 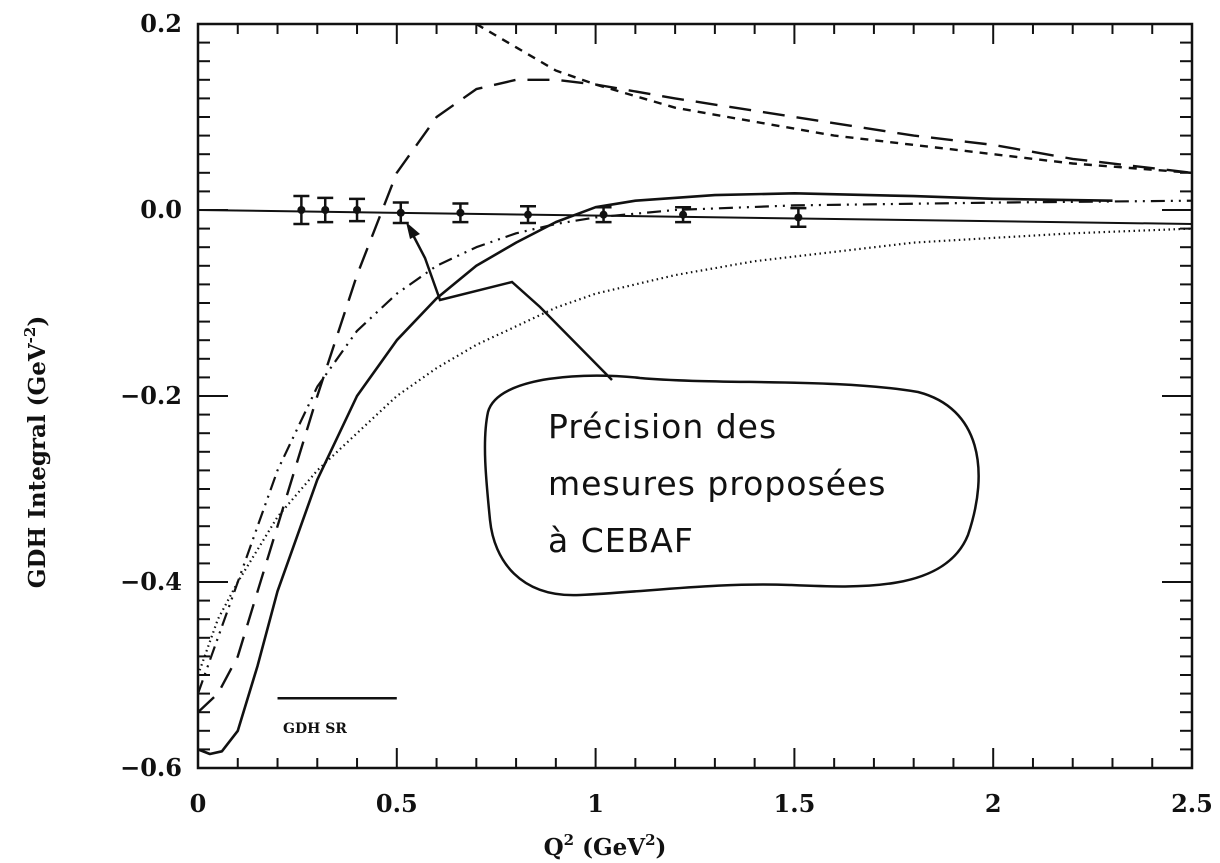 What do you see at coordinates (695, 217) in the screenshot?
I see `series-line-solid-thin` at bounding box center [695, 217].